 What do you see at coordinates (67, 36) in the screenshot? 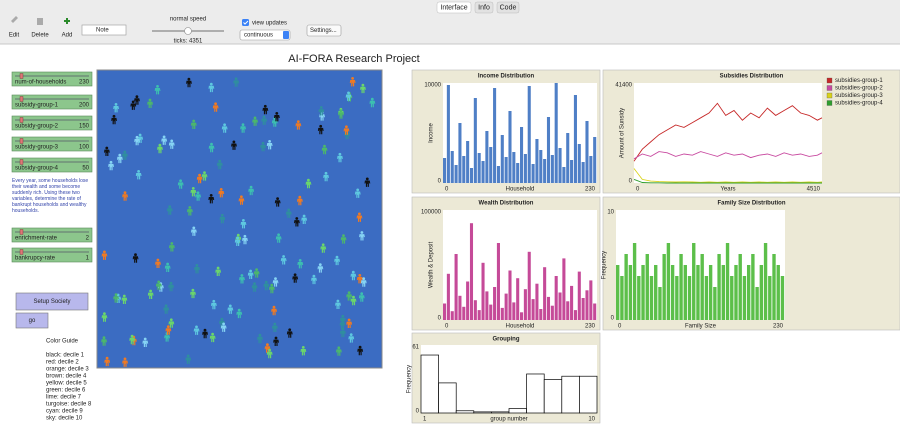
I see `add-label: Add` at bounding box center [67, 36].